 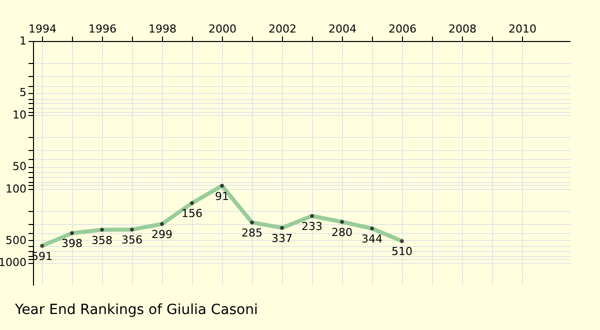 What do you see at coordinates (372, 239) in the screenshot?
I see `data-label: 344` at bounding box center [372, 239].